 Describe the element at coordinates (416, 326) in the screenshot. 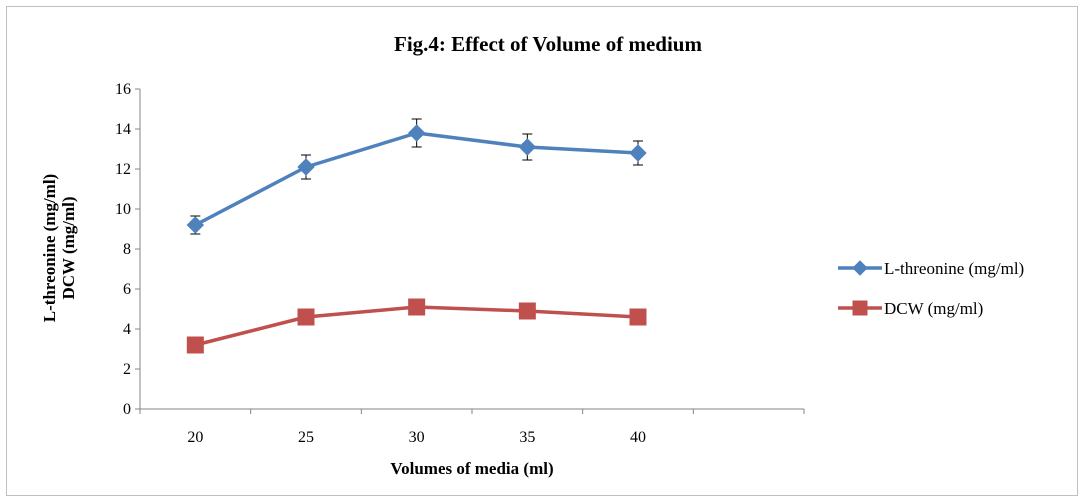

I see `series-dcw` at that location.